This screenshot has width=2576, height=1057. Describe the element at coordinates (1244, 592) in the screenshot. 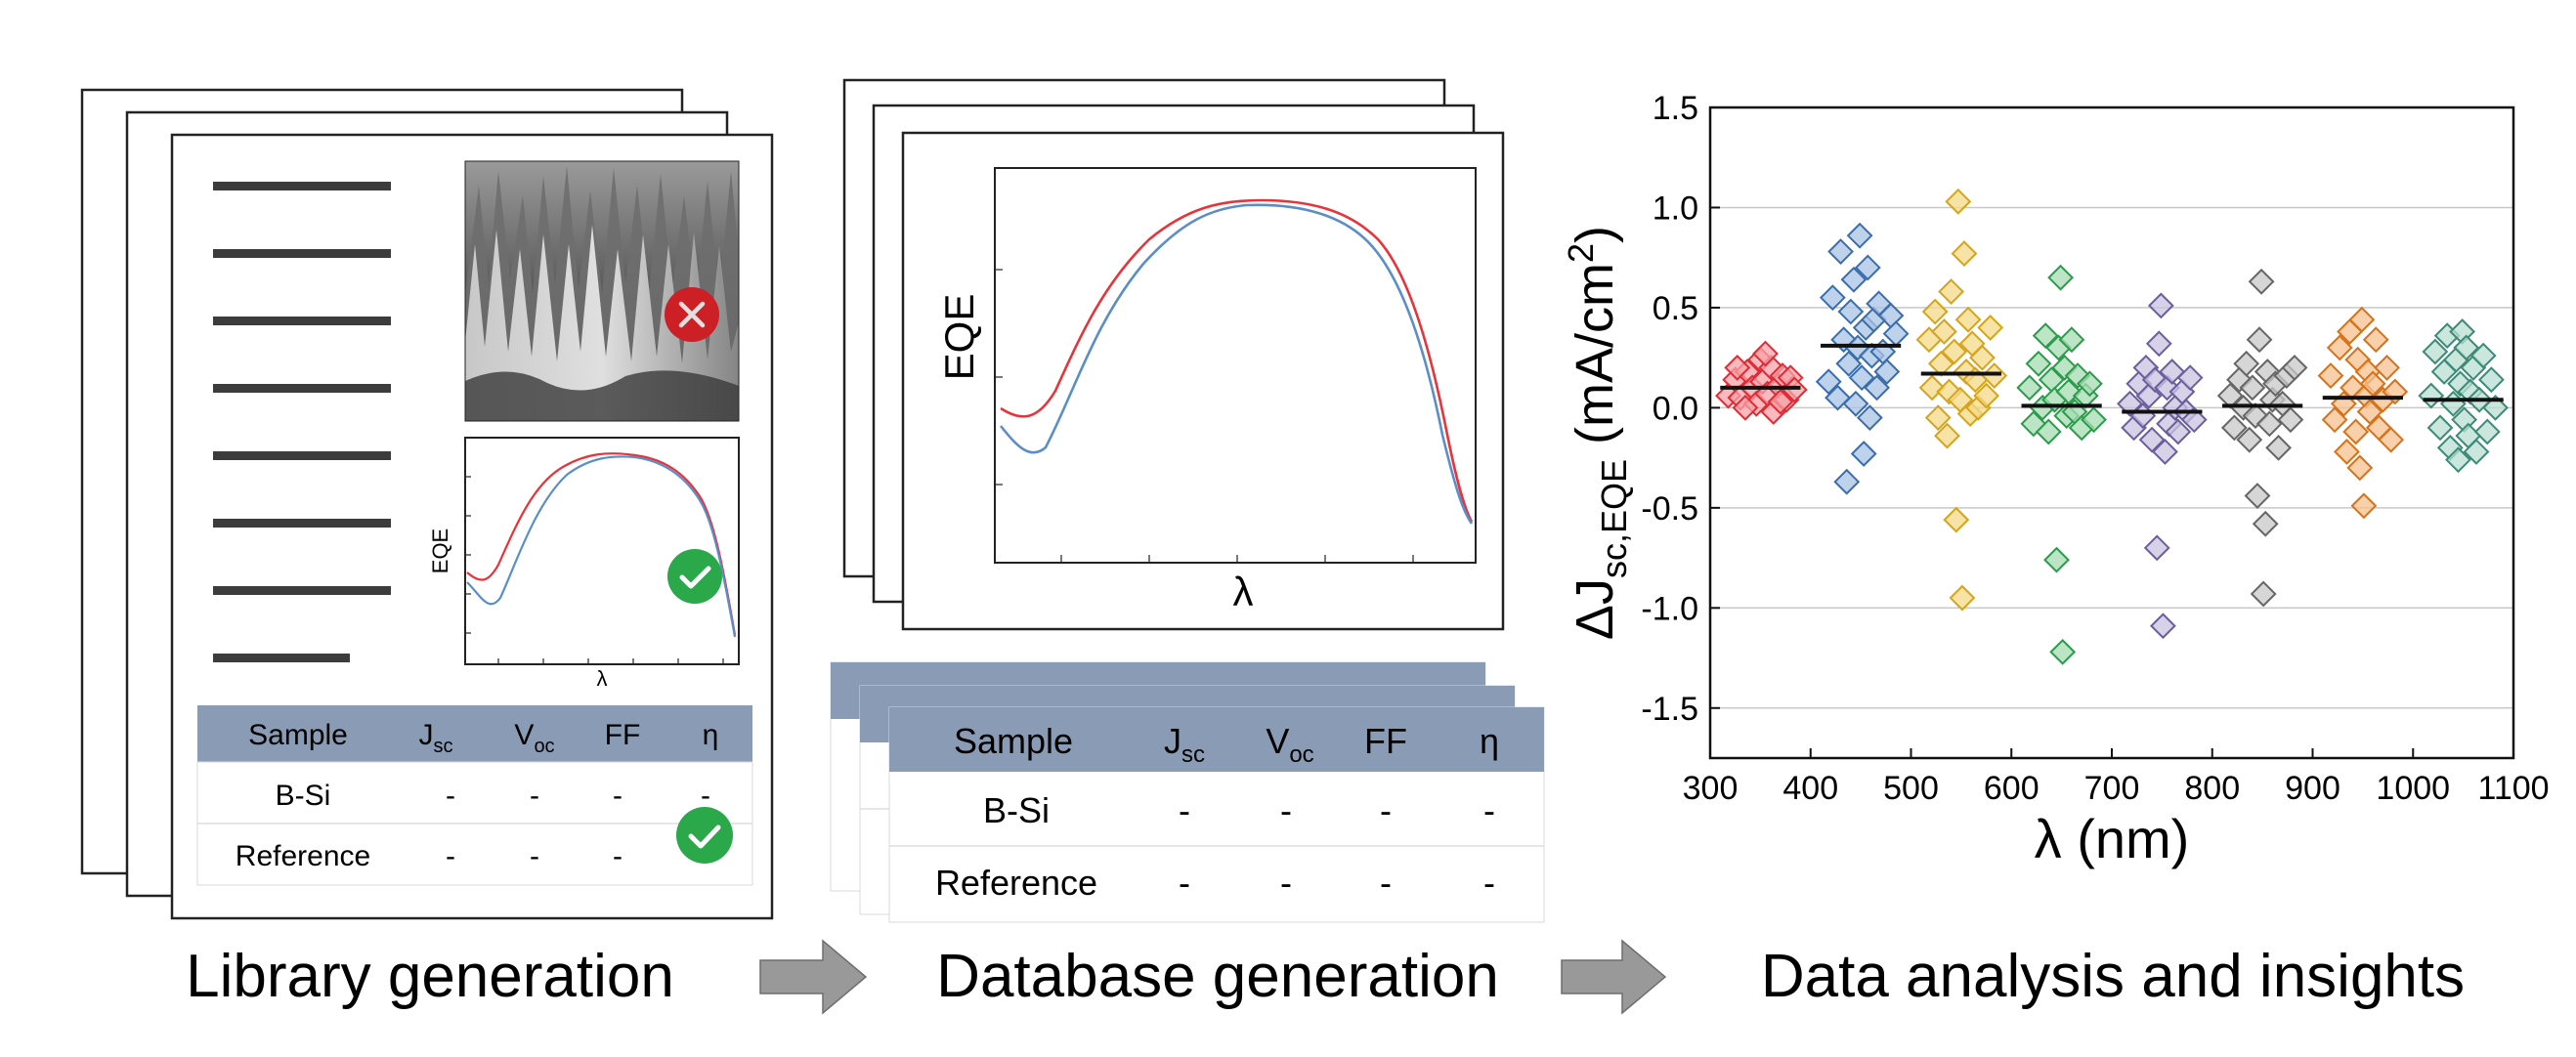

I see `large-lambda-label: λ` at that location.